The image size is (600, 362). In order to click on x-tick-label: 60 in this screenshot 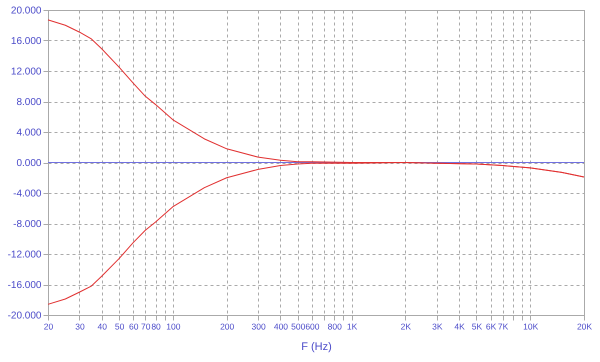, I will do `click(134, 327)`.